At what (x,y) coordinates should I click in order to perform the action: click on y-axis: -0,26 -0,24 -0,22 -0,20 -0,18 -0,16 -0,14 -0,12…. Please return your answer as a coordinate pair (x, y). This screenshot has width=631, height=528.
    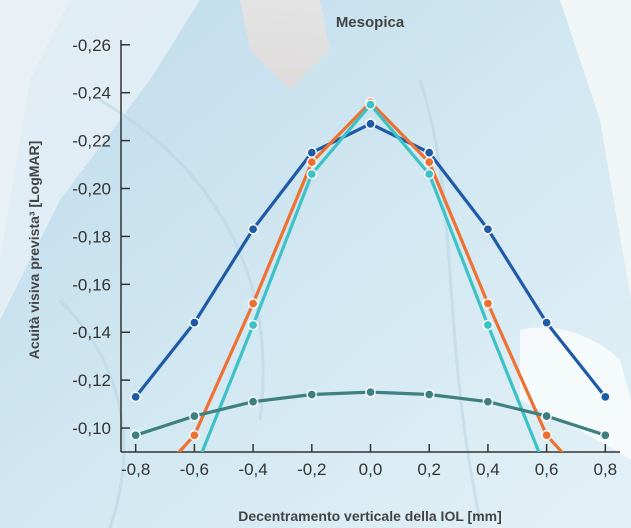
    Looking at the image, I should click on (101, 244).